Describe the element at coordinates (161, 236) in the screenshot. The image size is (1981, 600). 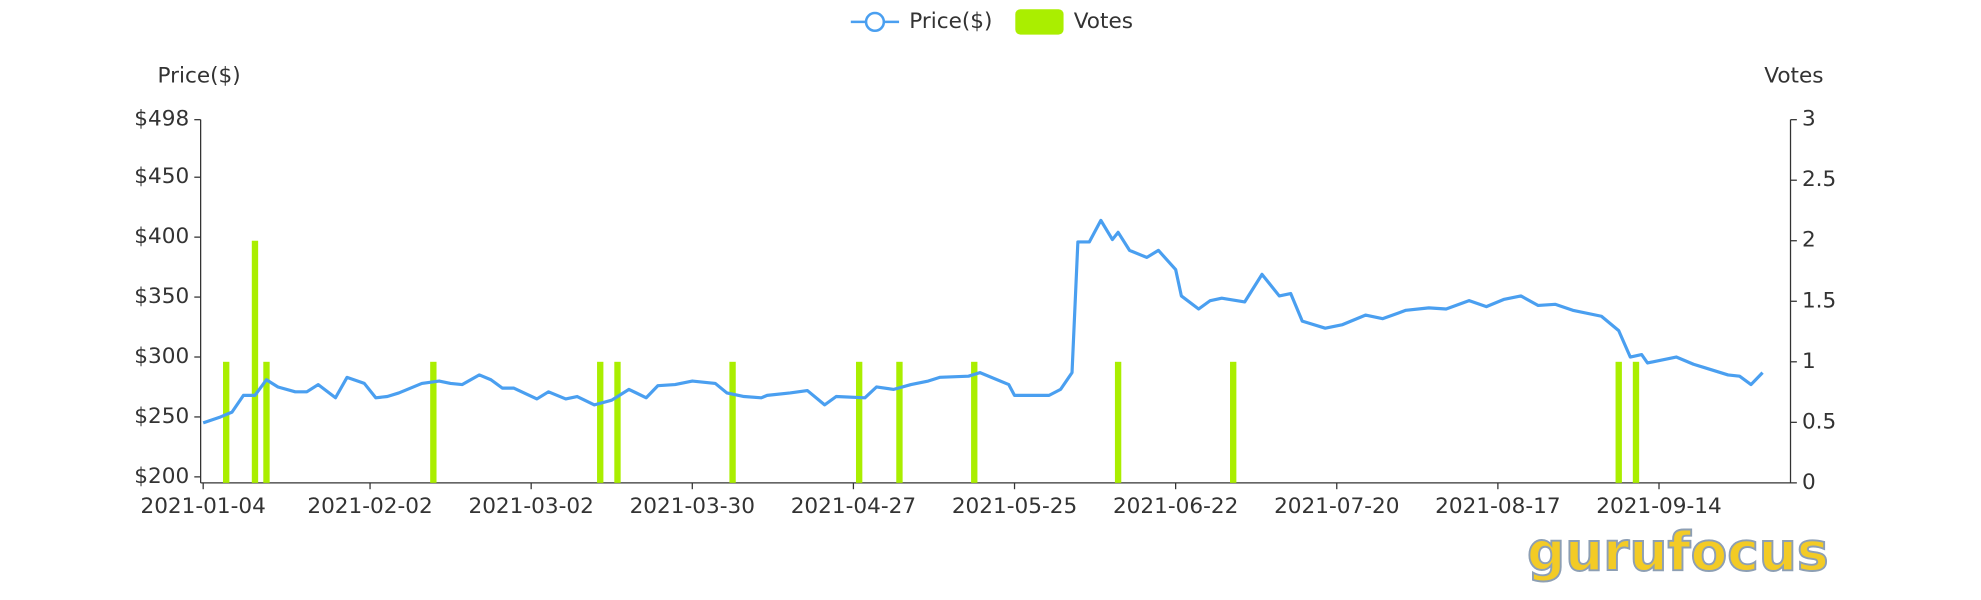
I see `y-tick-label: $400` at that location.